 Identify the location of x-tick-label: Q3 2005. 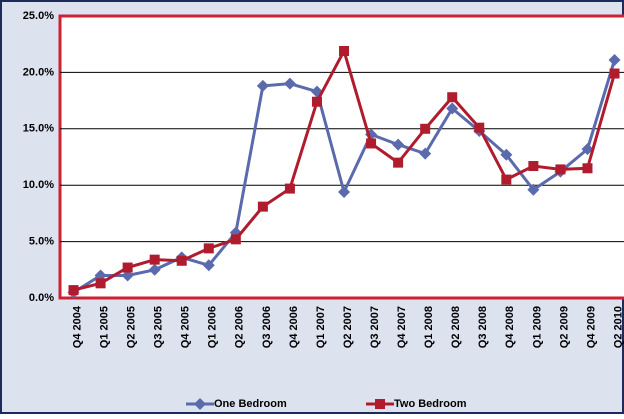
(159, 327).